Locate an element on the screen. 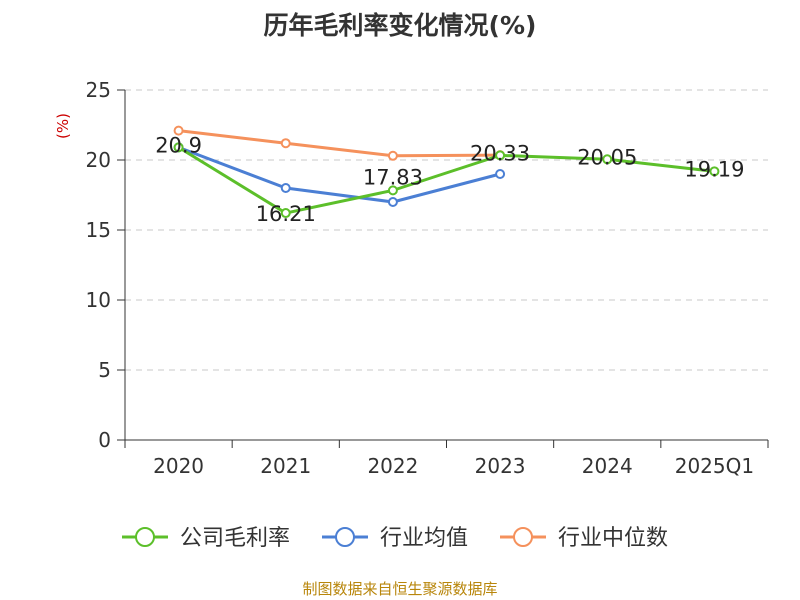 The width and height of the screenshot is (800, 600). x-tick-label: 2020 is located at coordinates (178, 466).